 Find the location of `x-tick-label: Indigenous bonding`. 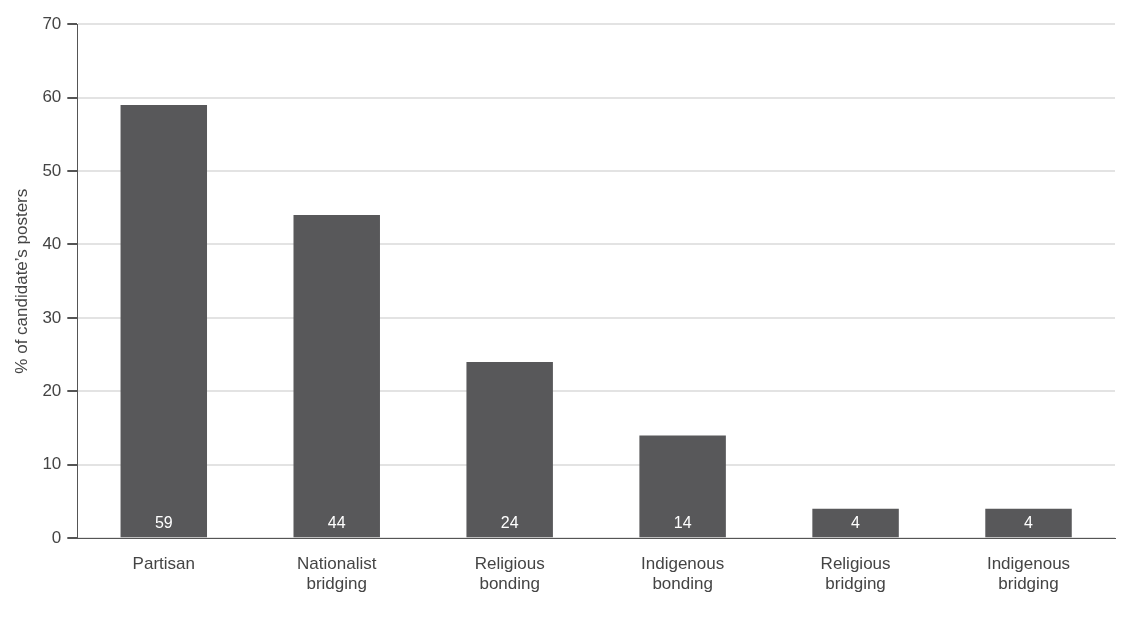

x-tick-label: Indigenous bonding is located at coordinates (683, 574).